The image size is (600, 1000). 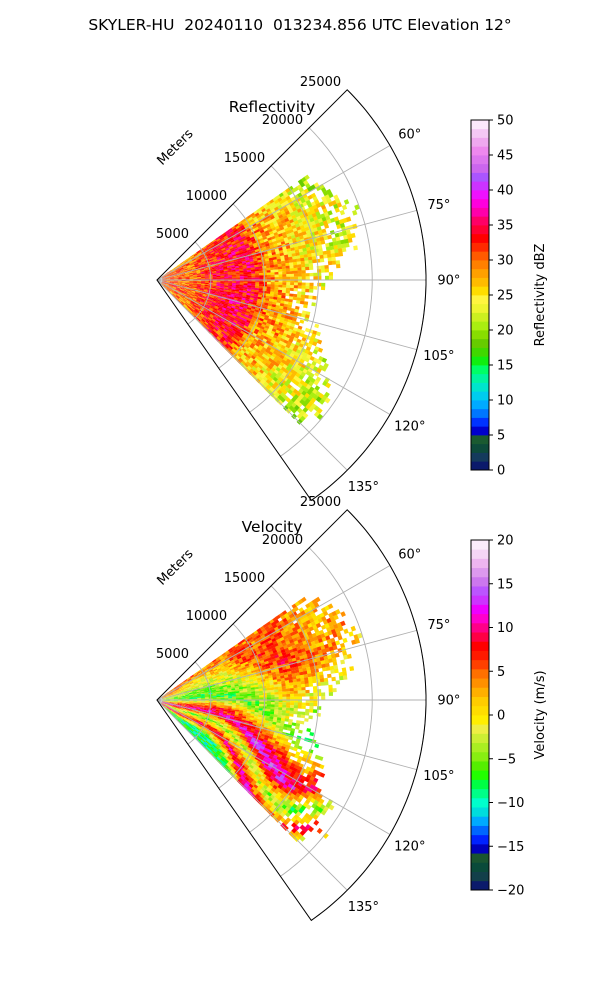 What do you see at coordinates (506, 759) in the screenshot?
I see `colorbar-tick-label: −5` at bounding box center [506, 759].